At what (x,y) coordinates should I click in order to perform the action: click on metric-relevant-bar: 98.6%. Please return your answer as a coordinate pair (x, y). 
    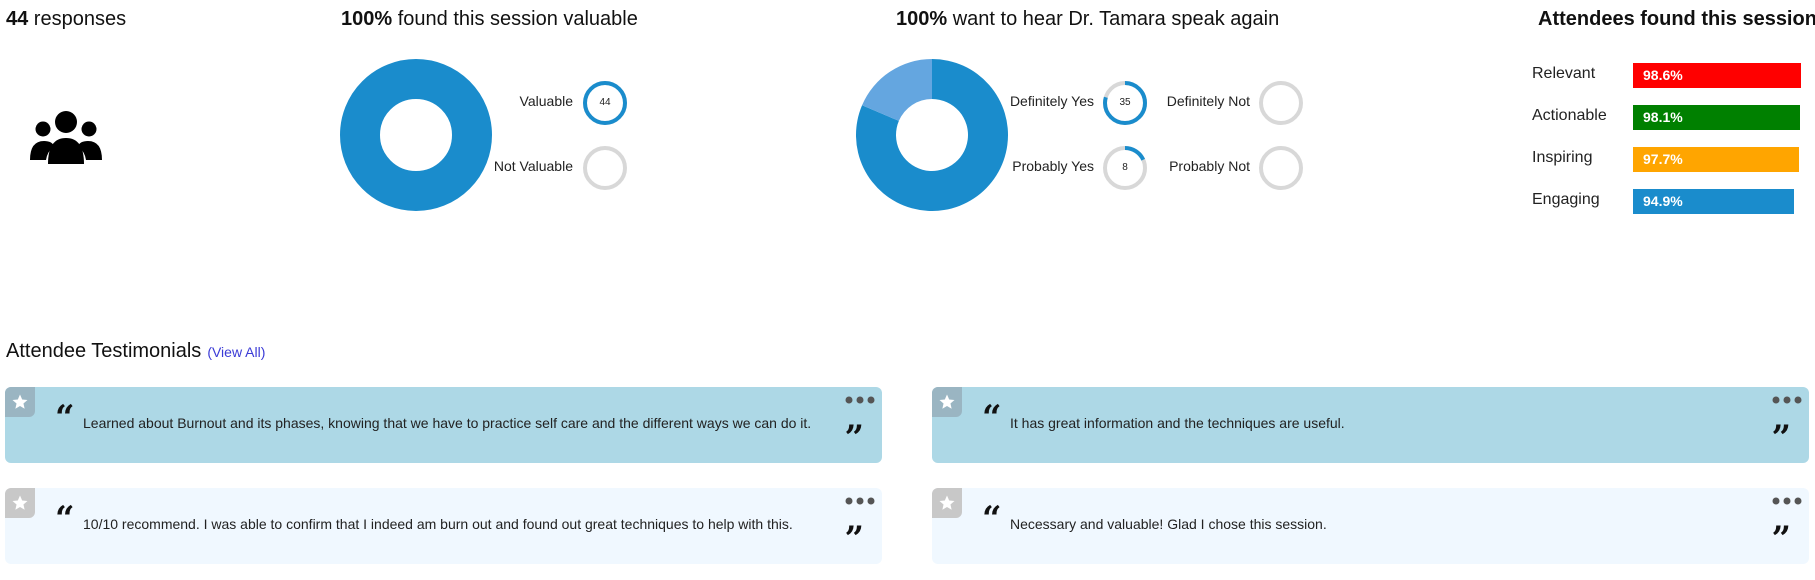
    Looking at the image, I should click on (1717, 75).